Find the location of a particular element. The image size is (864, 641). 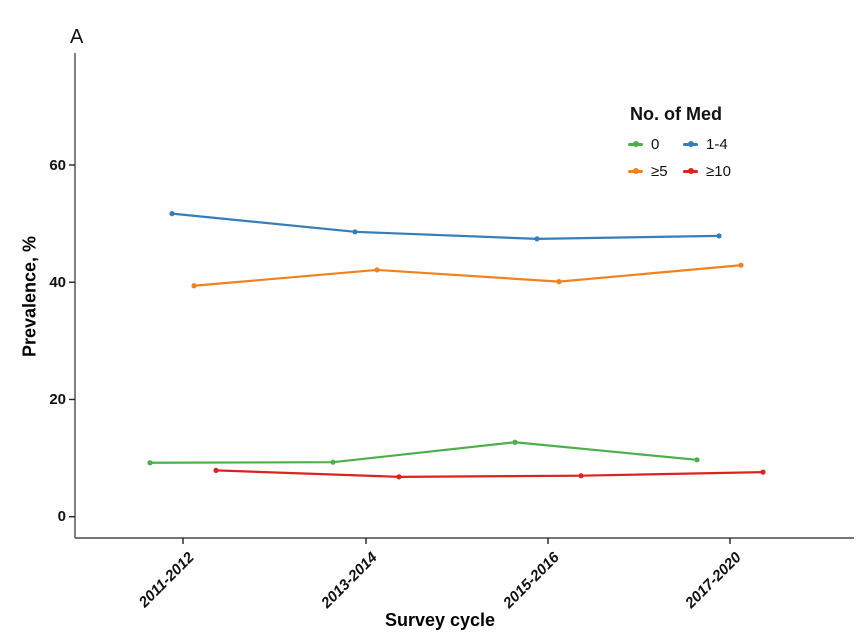

legend-label: 0 is located at coordinates (655, 144).